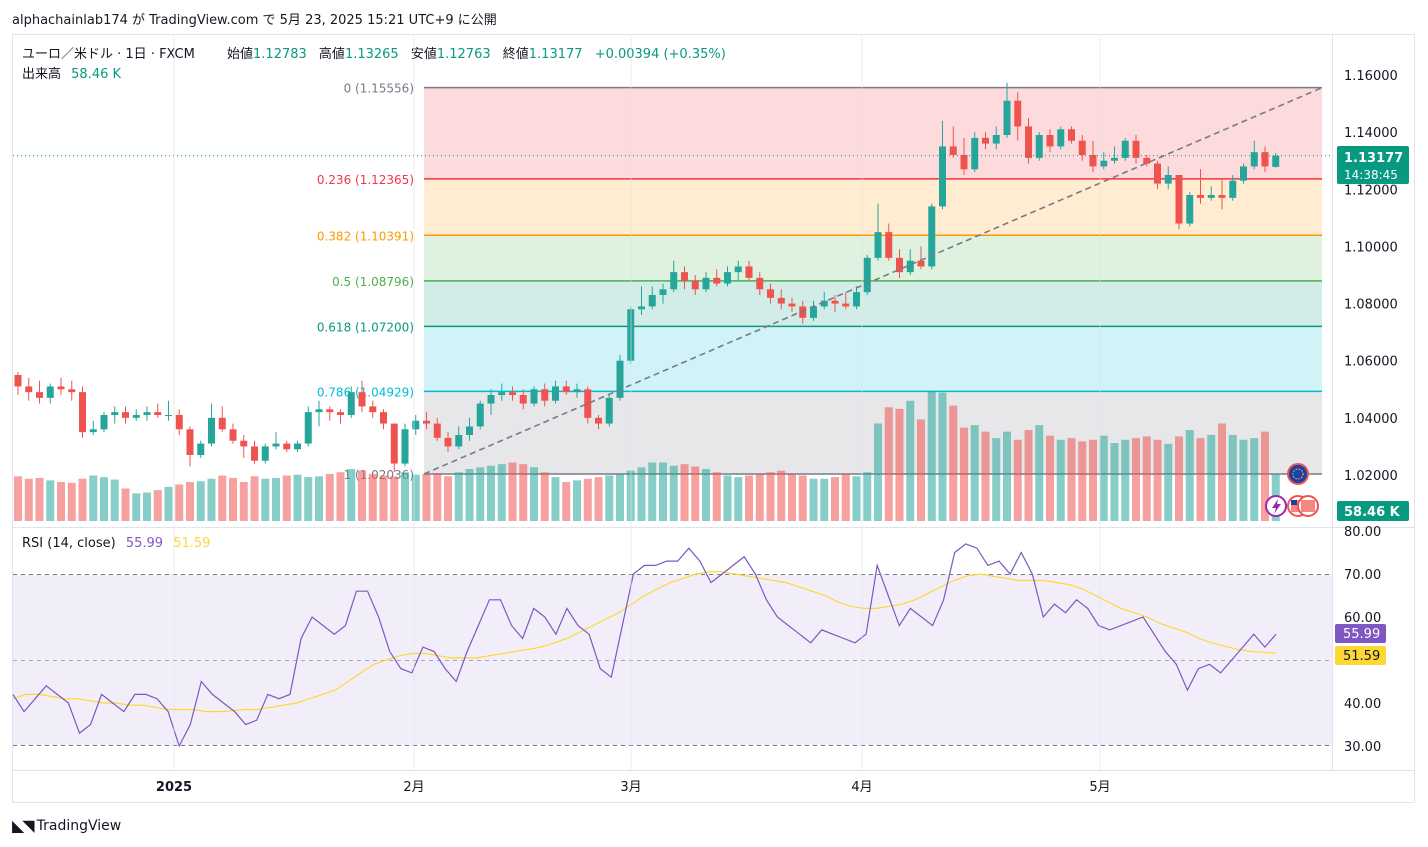 The width and height of the screenshot is (1428, 847). What do you see at coordinates (379, 89) in the screenshot?
I see `fib-level-label: 0 (1.15556)` at bounding box center [379, 89].